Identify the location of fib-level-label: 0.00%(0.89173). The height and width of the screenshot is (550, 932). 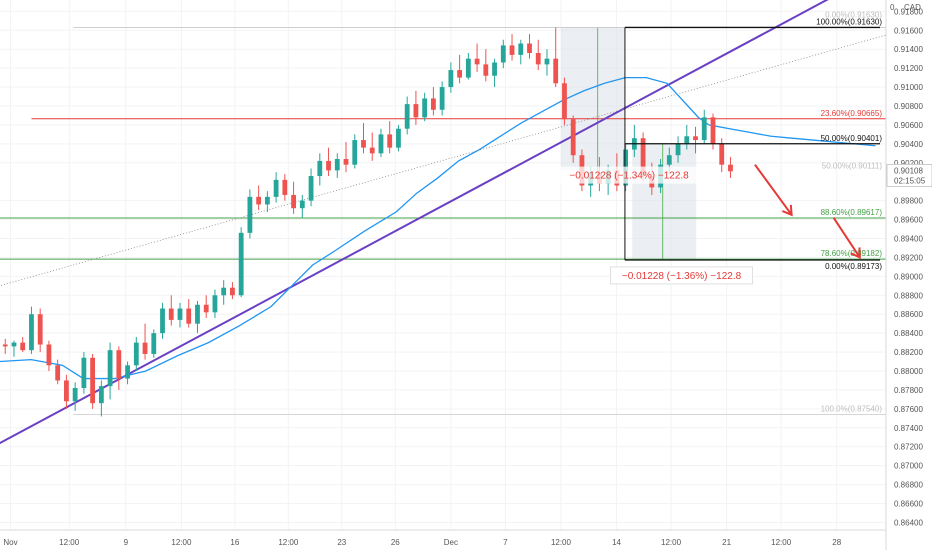
(853, 266).